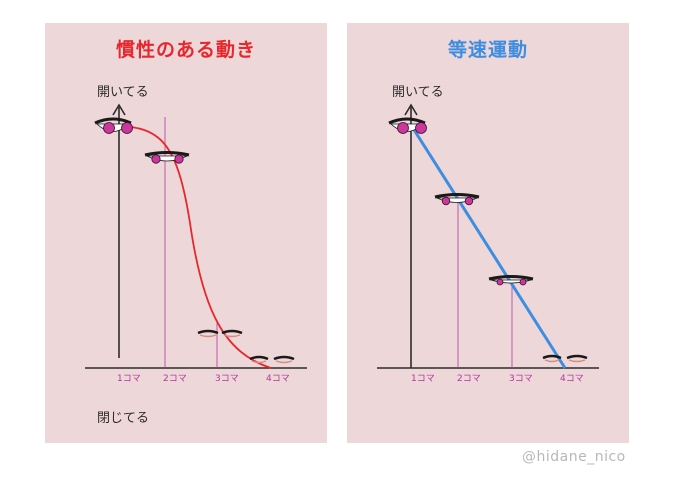 This screenshot has width=680, height=483. Describe the element at coordinates (487, 50) in the screenshot. I see `right-panel-title: 等速運動` at that location.